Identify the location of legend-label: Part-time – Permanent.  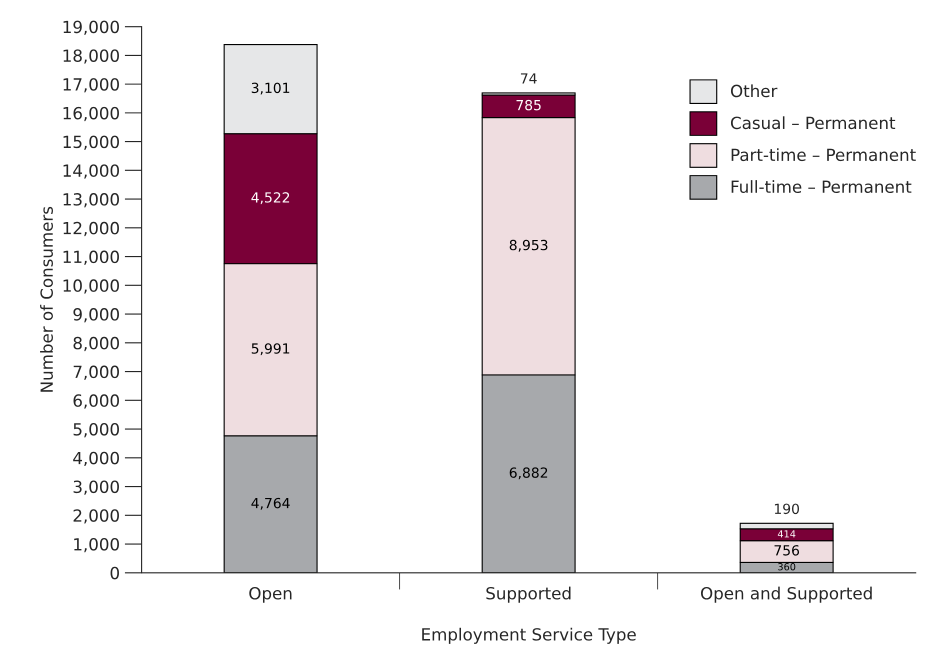
(824, 155).